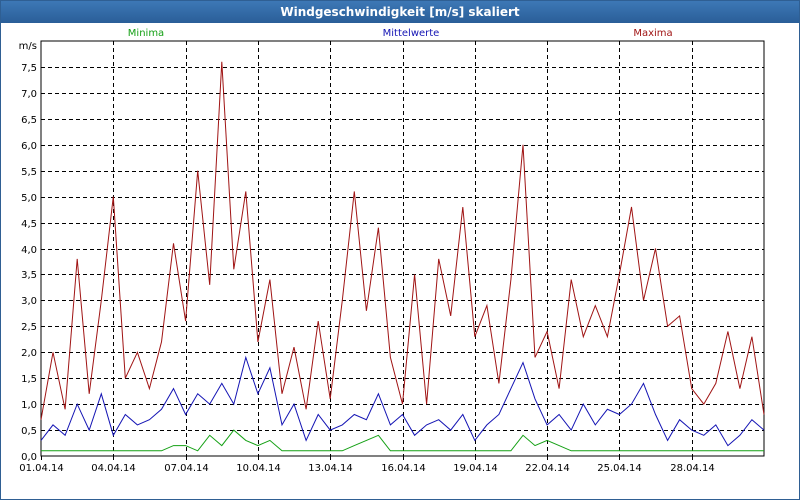 Image resolution: width=800 pixels, height=500 pixels. What do you see at coordinates (29, 457) in the screenshot?
I see `y-tick-label: 0,0` at bounding box center [29, 457].